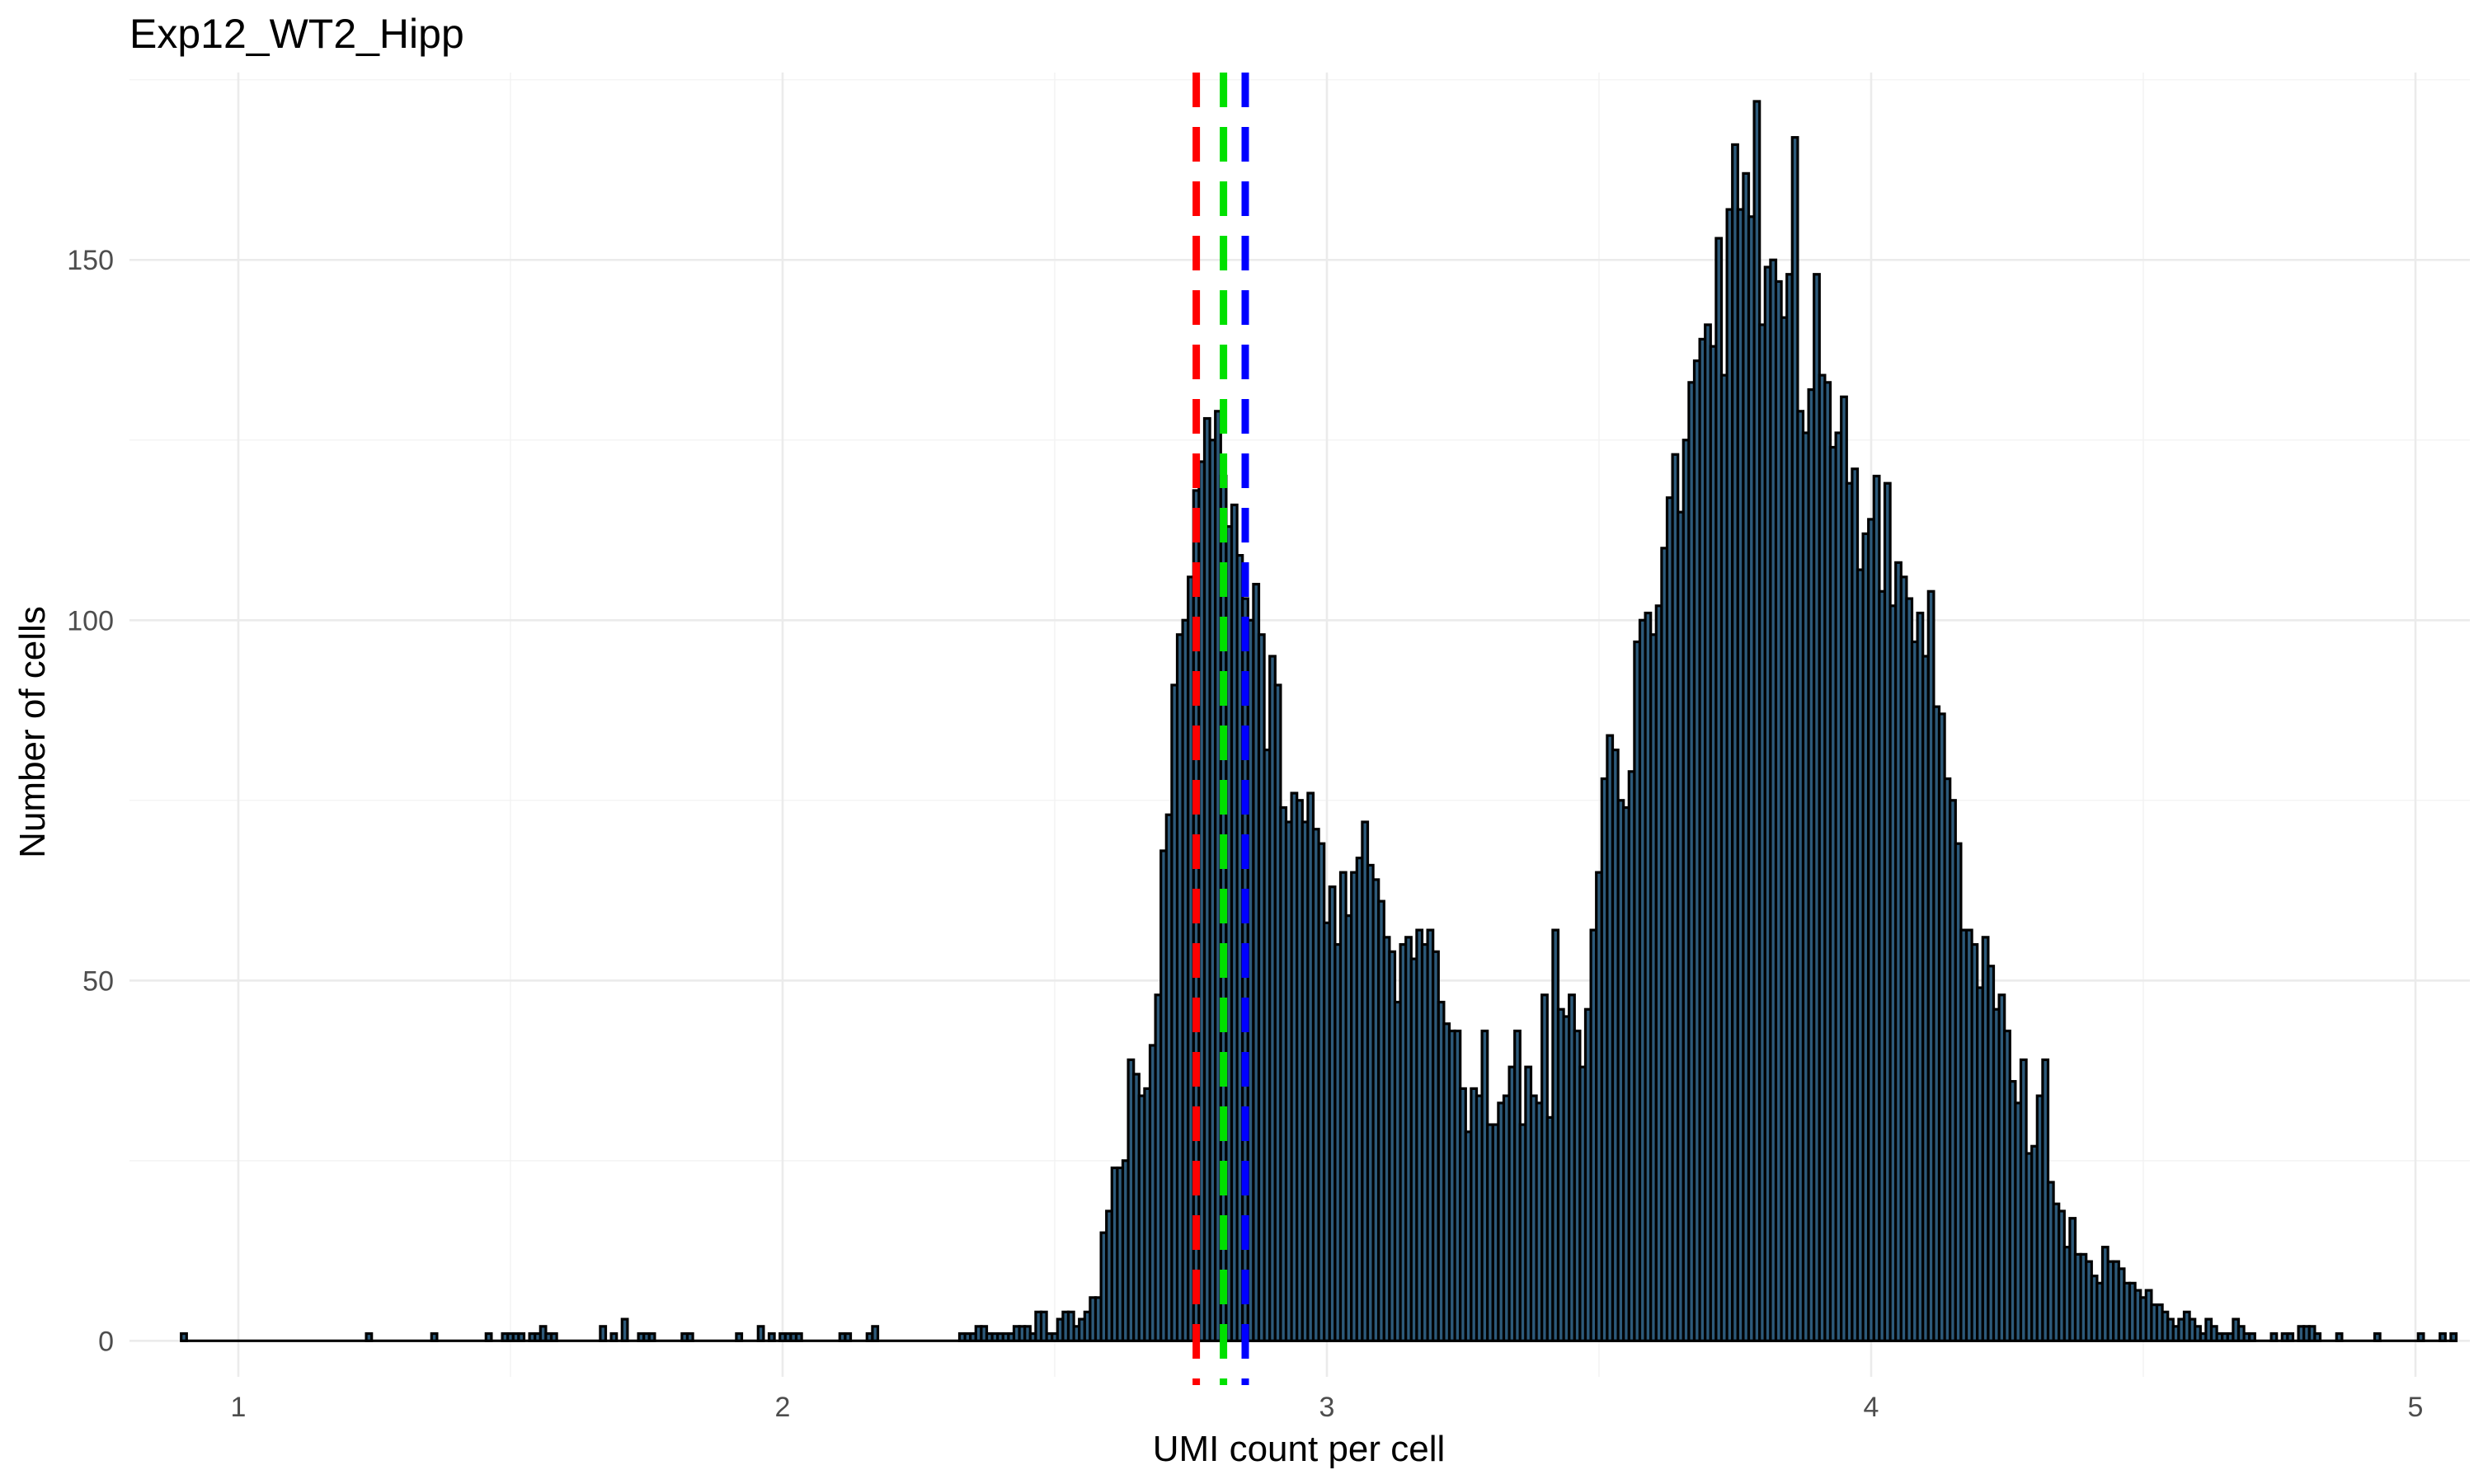 This screenshot has width=2474, height=1484. Describe the element at coordinates (296, 34) in the screenshot. I see `chart-title: Exp12_WT2_Hipp` at that location.